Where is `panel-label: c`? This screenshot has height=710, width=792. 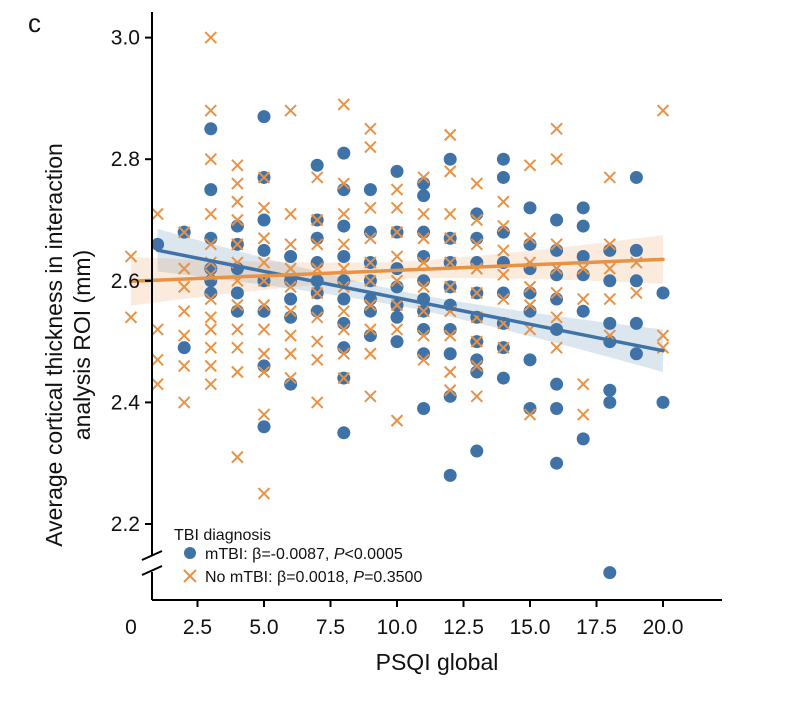 panel-label: c is located at coordinates (34, 23).